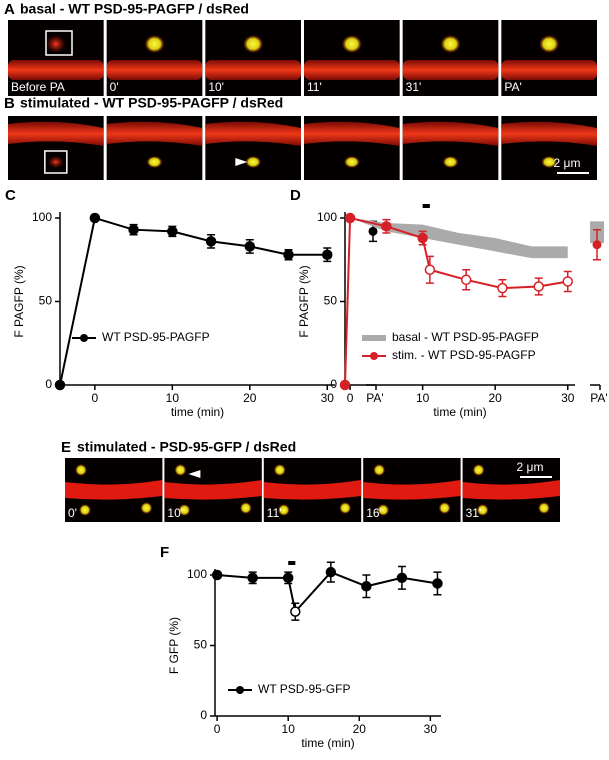  I want to click on frame-label: PA', so click(512, 87).